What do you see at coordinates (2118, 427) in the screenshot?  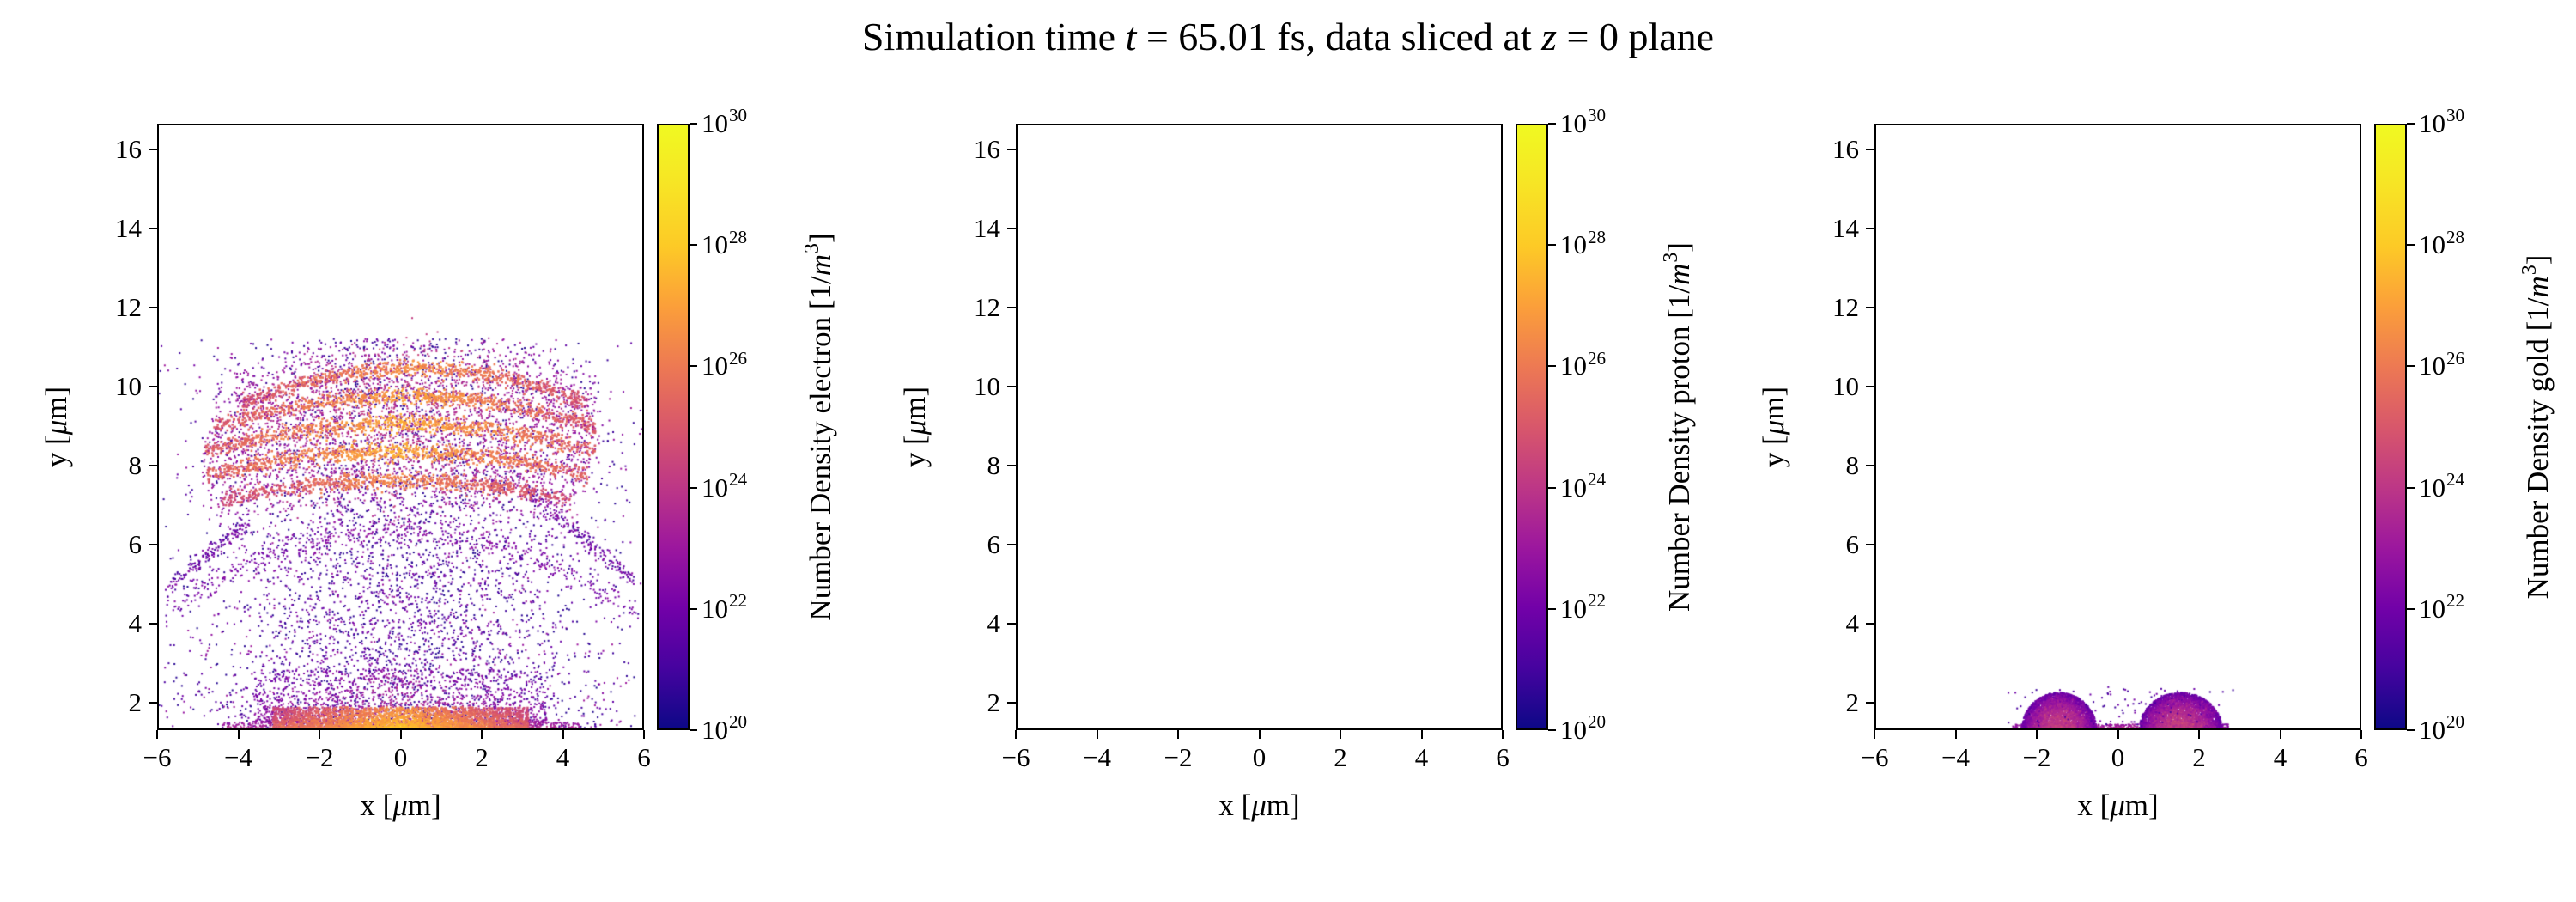 I see `axes-box-gold` at bounding box center [2118, 427].